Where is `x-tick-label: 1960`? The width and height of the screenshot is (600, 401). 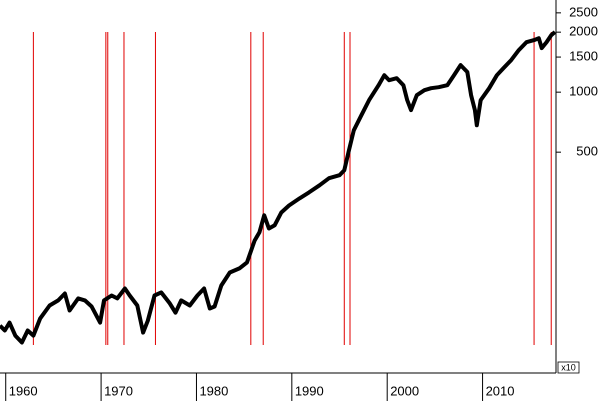
x-tick-label: 1960 is located at coordinates (23, 390).